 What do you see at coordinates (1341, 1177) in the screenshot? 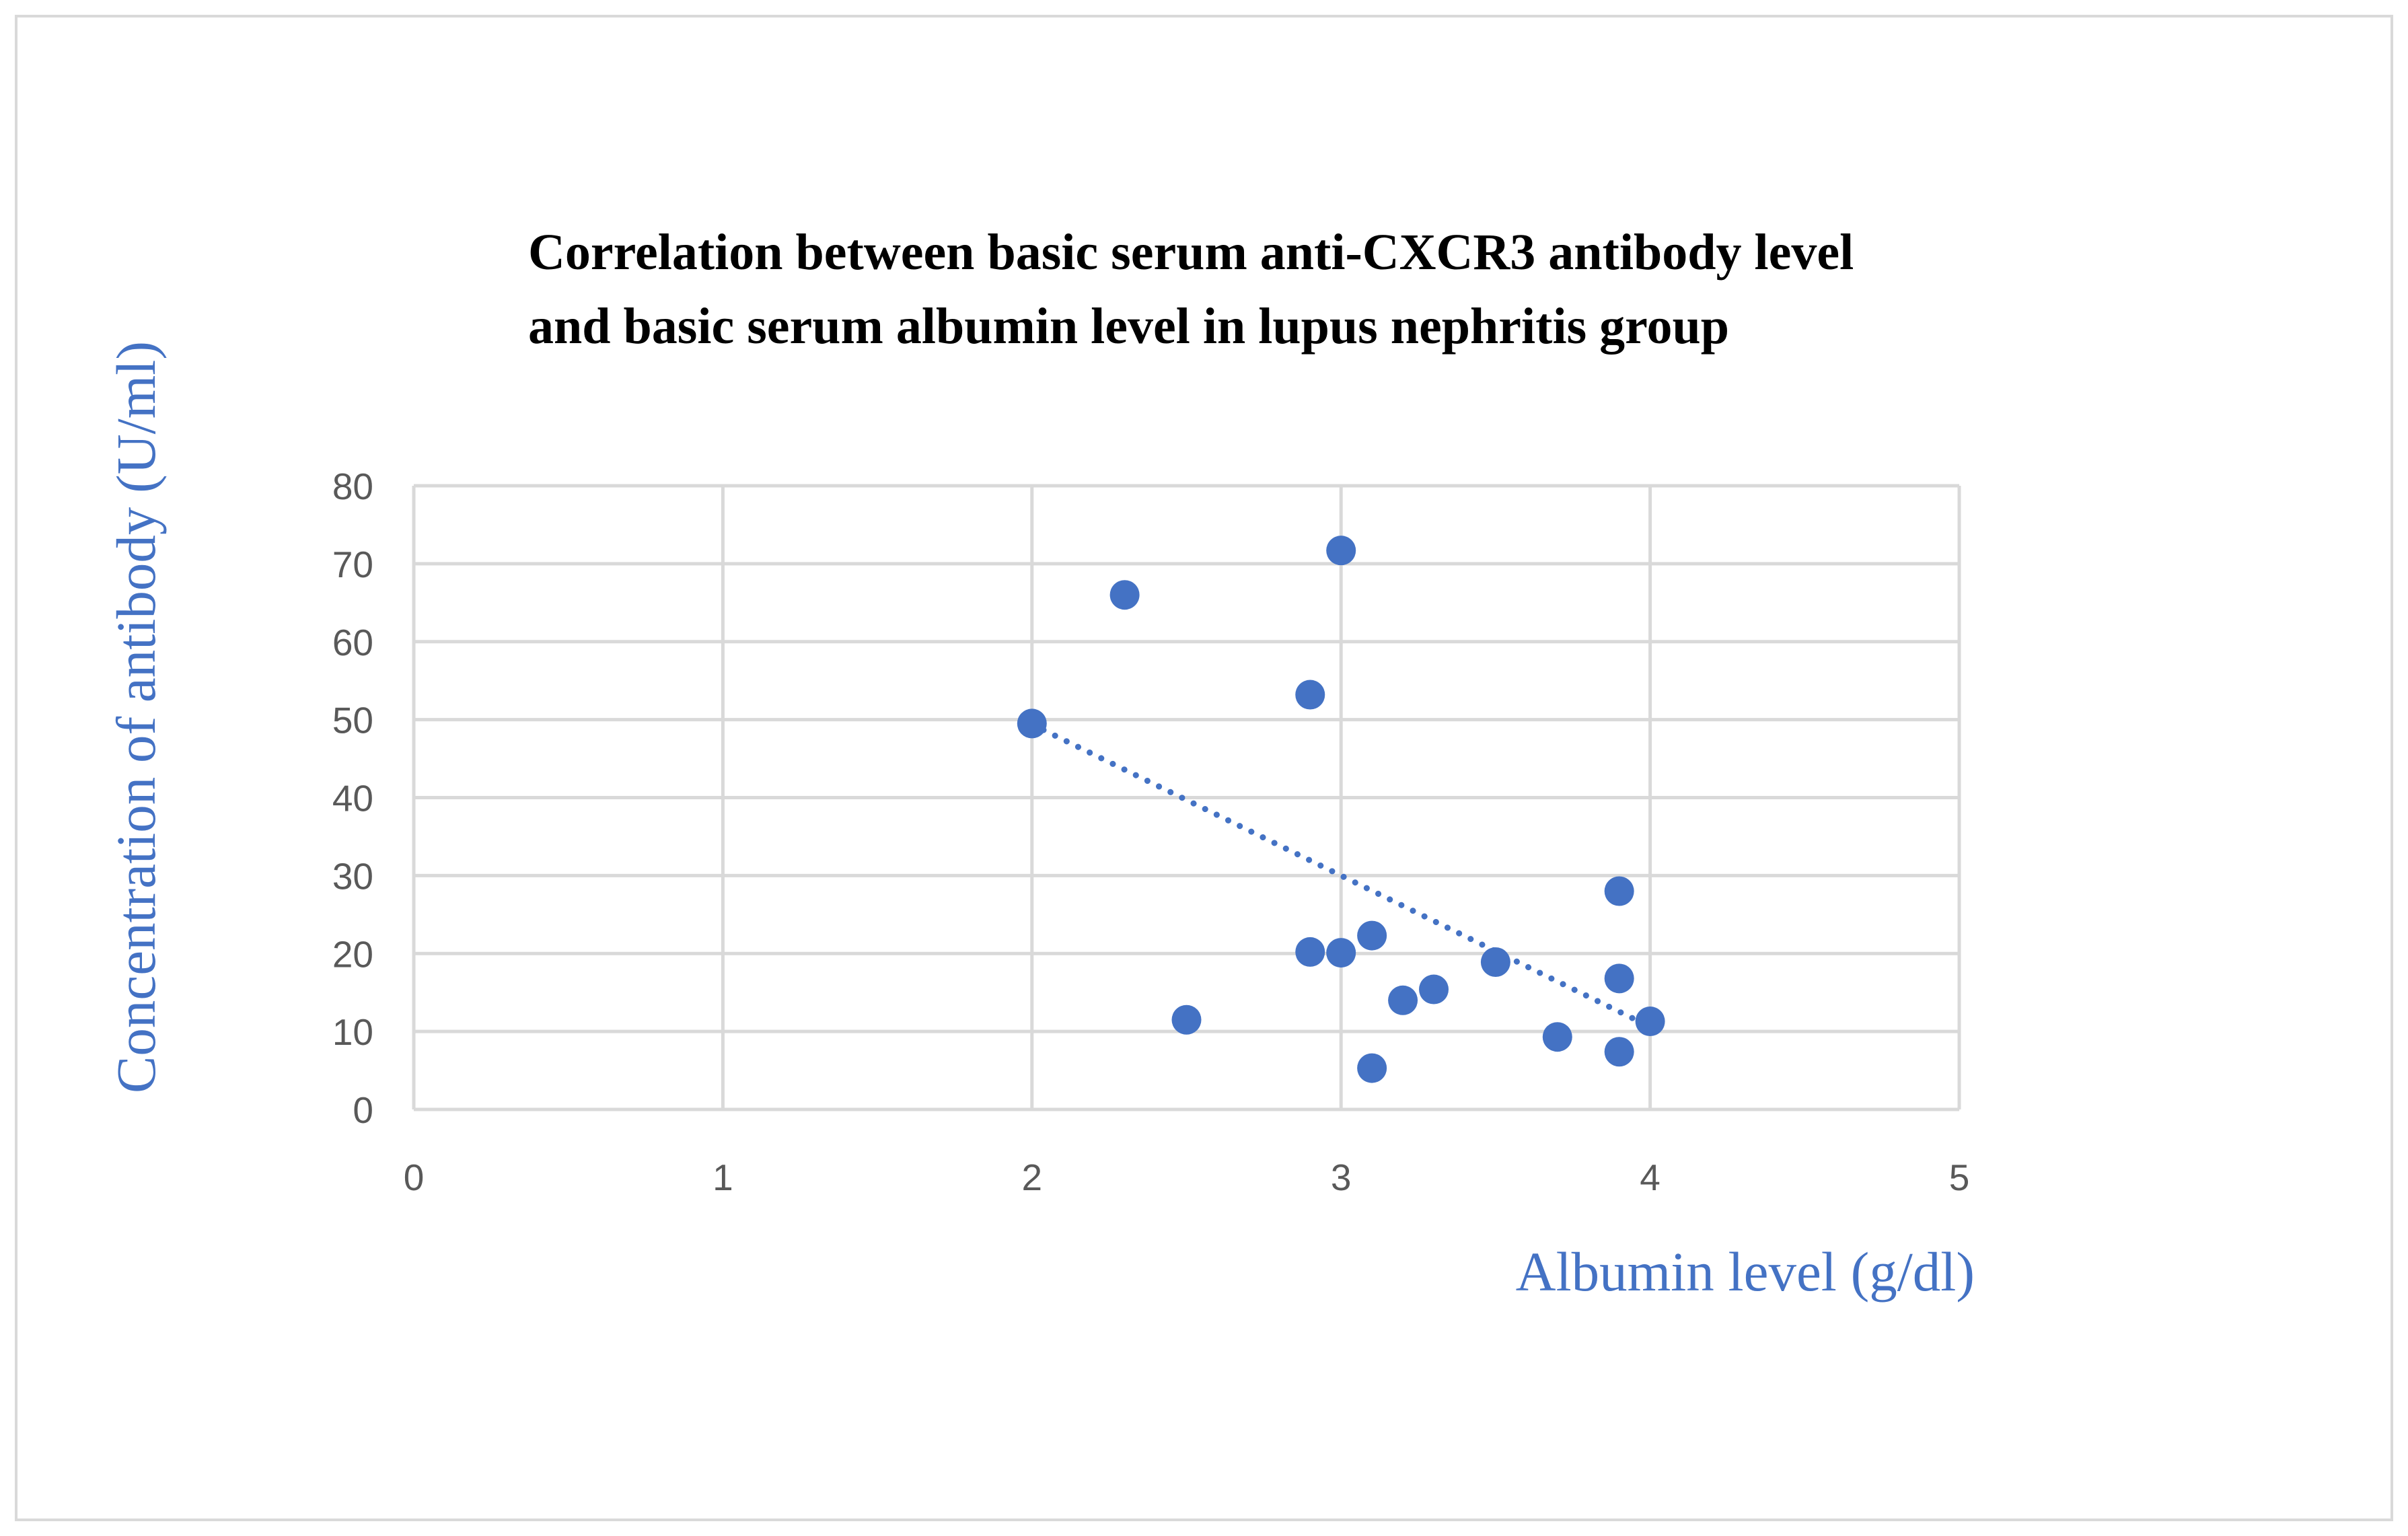
I see `x-tick-label: 3` at bounding box center [1341, 1177].